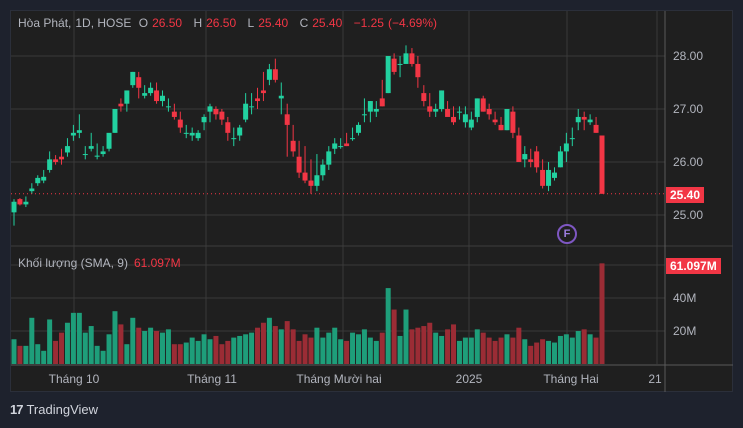 Image resolution: width=743 pixels, height=428 pixels. Describe the element at coordinates (688, 56) in the screenshot. I see `price-tick-28: 28.00` at that location.